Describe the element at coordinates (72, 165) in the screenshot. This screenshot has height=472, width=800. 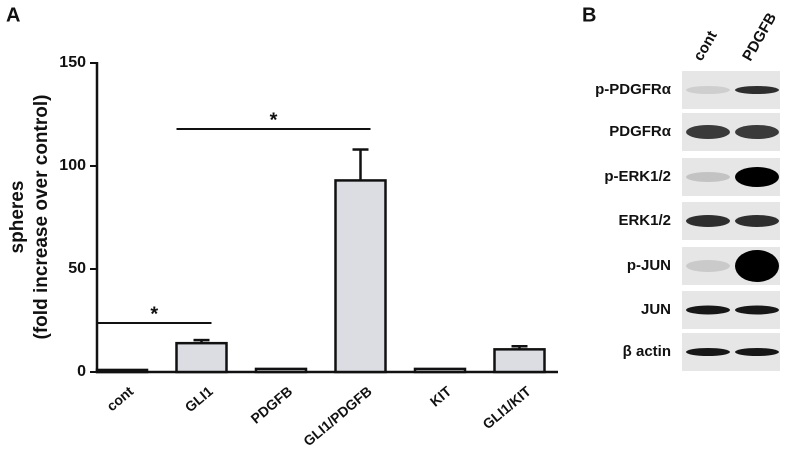
I see `y-tick-label: 100` at that location.